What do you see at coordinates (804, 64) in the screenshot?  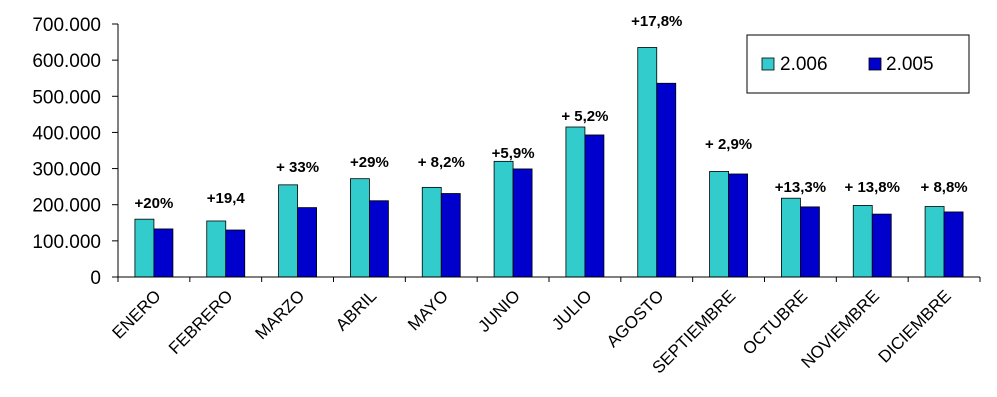 I see `legend-label-2006: 2.006` at bounding box center [804, 64].